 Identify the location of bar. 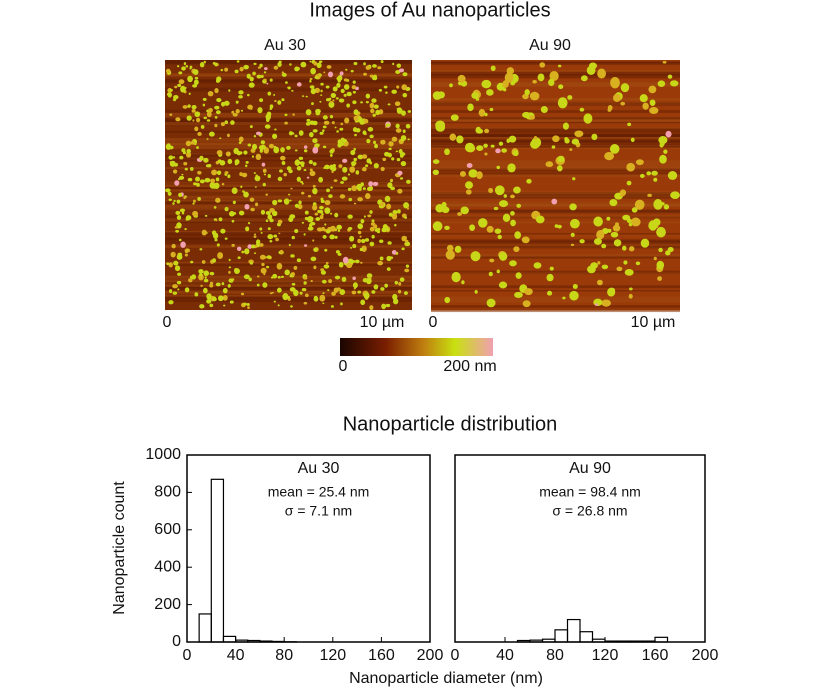
(217, 560).